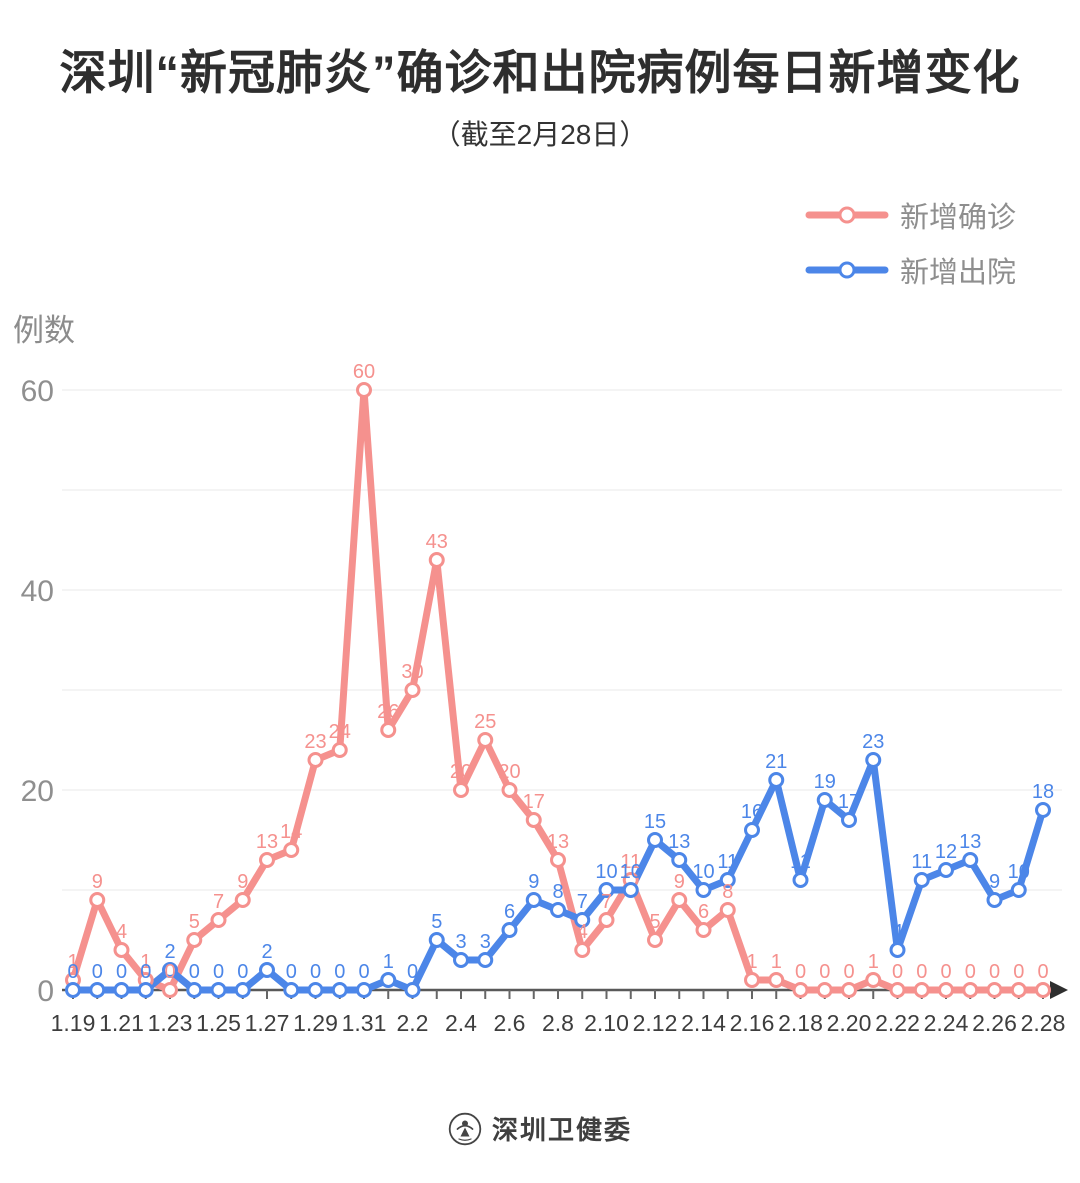 The image size is (1080, 1183). I want to click on svg-text: 1.23, so click(170, 1023).